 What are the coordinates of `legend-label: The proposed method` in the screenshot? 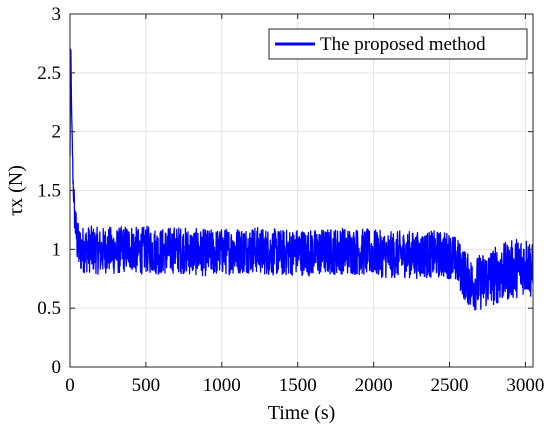 It's located at (403, 44).